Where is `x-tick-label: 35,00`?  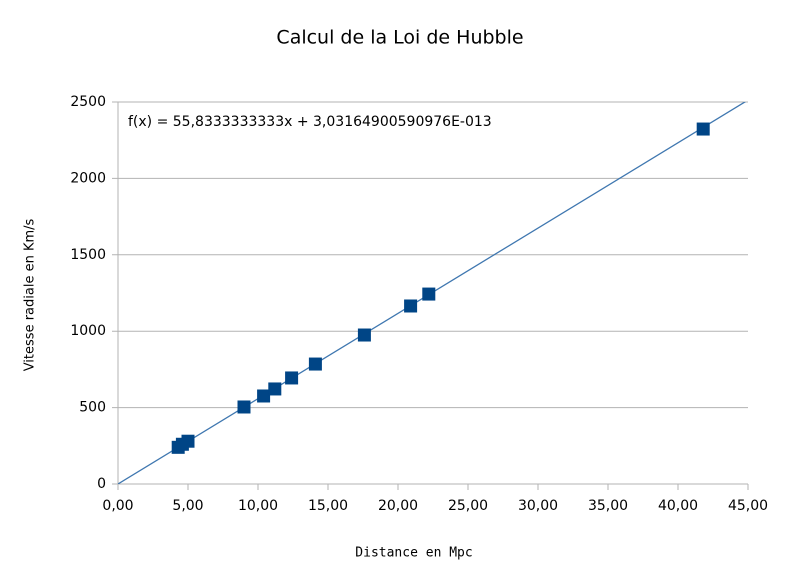
x-tick-label: 35,00 is located at coordinates (608, 506).